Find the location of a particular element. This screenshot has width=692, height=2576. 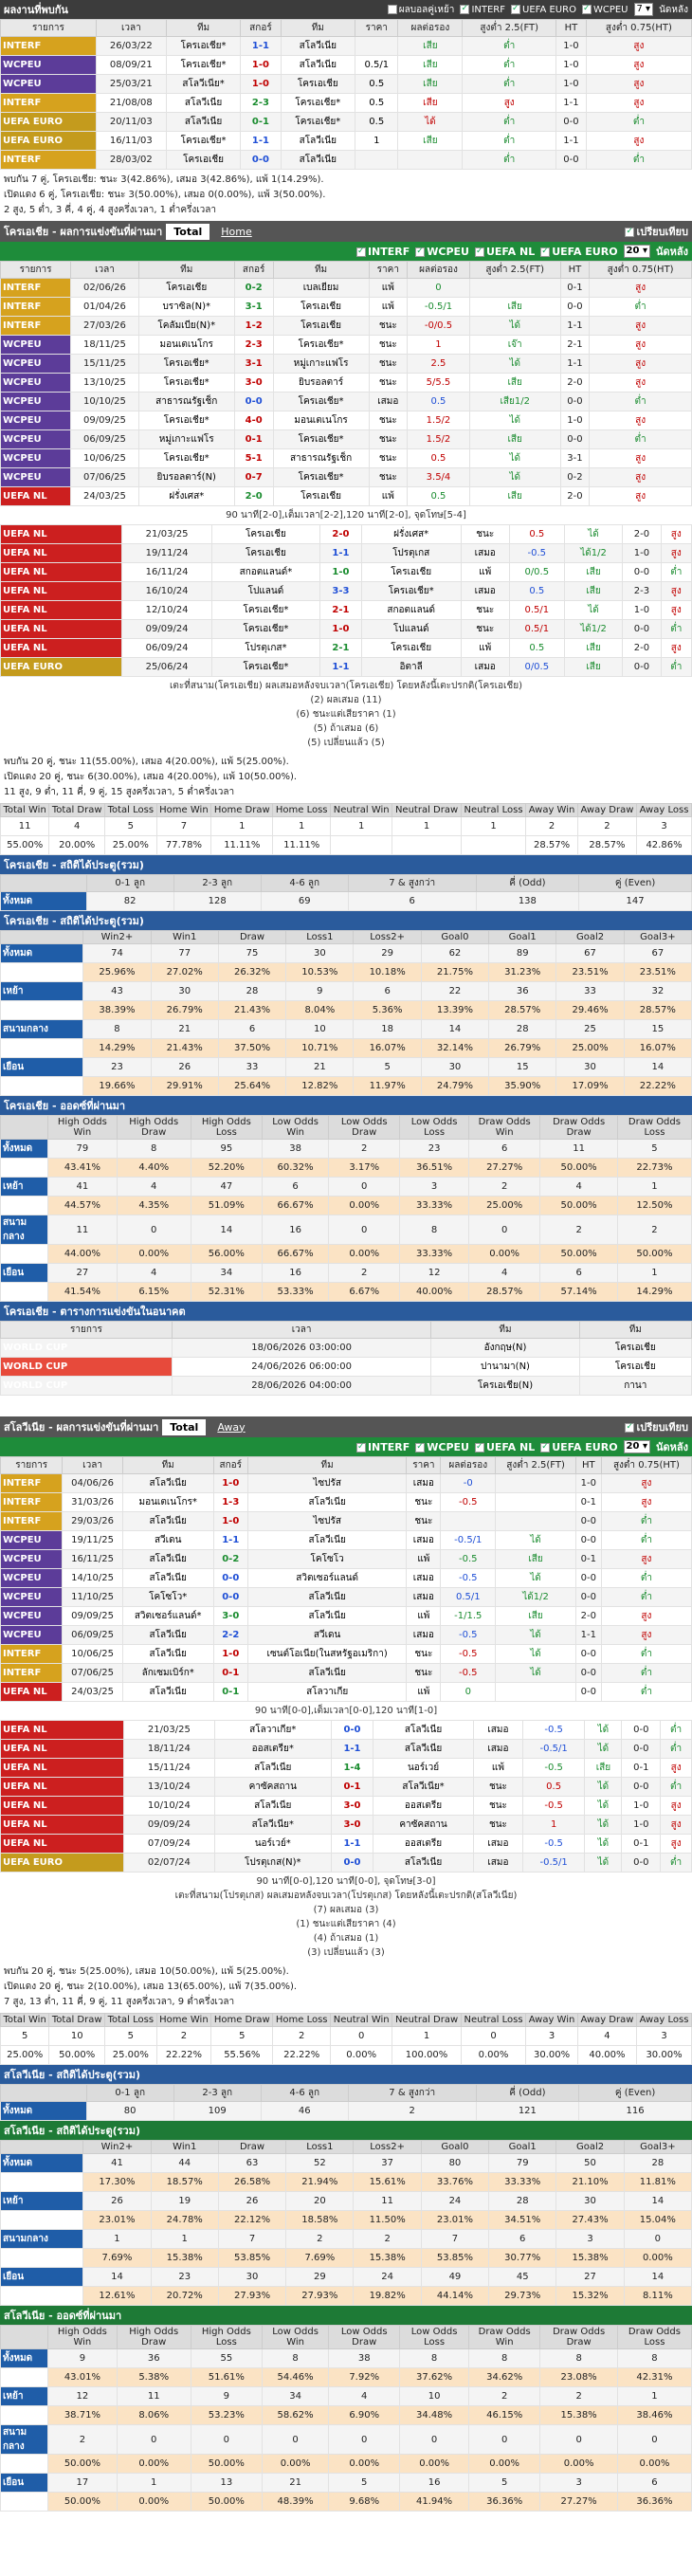

score-cell: 2-1 is located at coordinates (340, 648).